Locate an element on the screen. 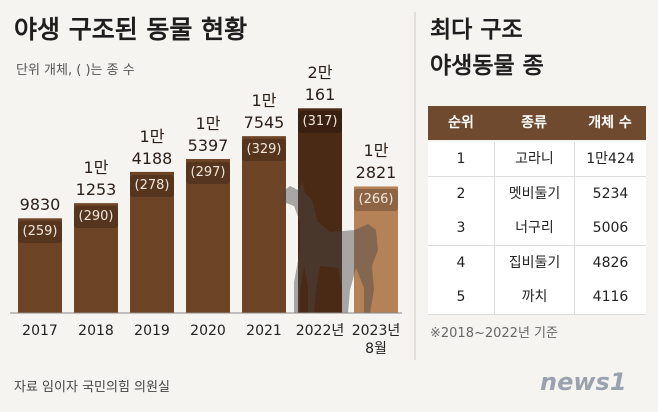  table-cell: 1 is located at coordinates (461, 159).